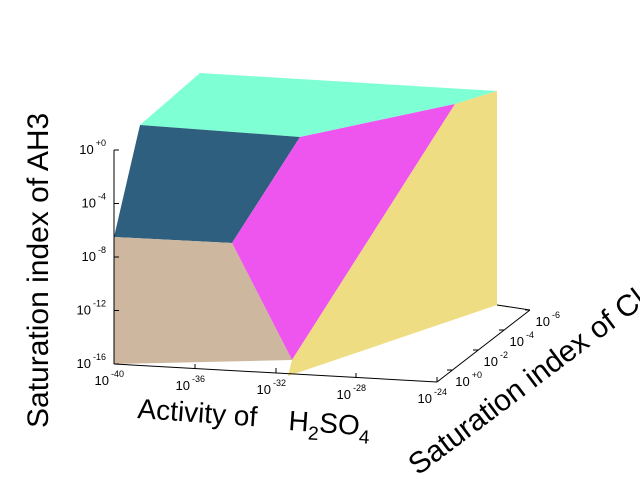 This screenshot has height=480, width=640. Describe the element at coordinates (99, 304) in the screenshot. I see `z-tick-label-exponent: -12` at that location.